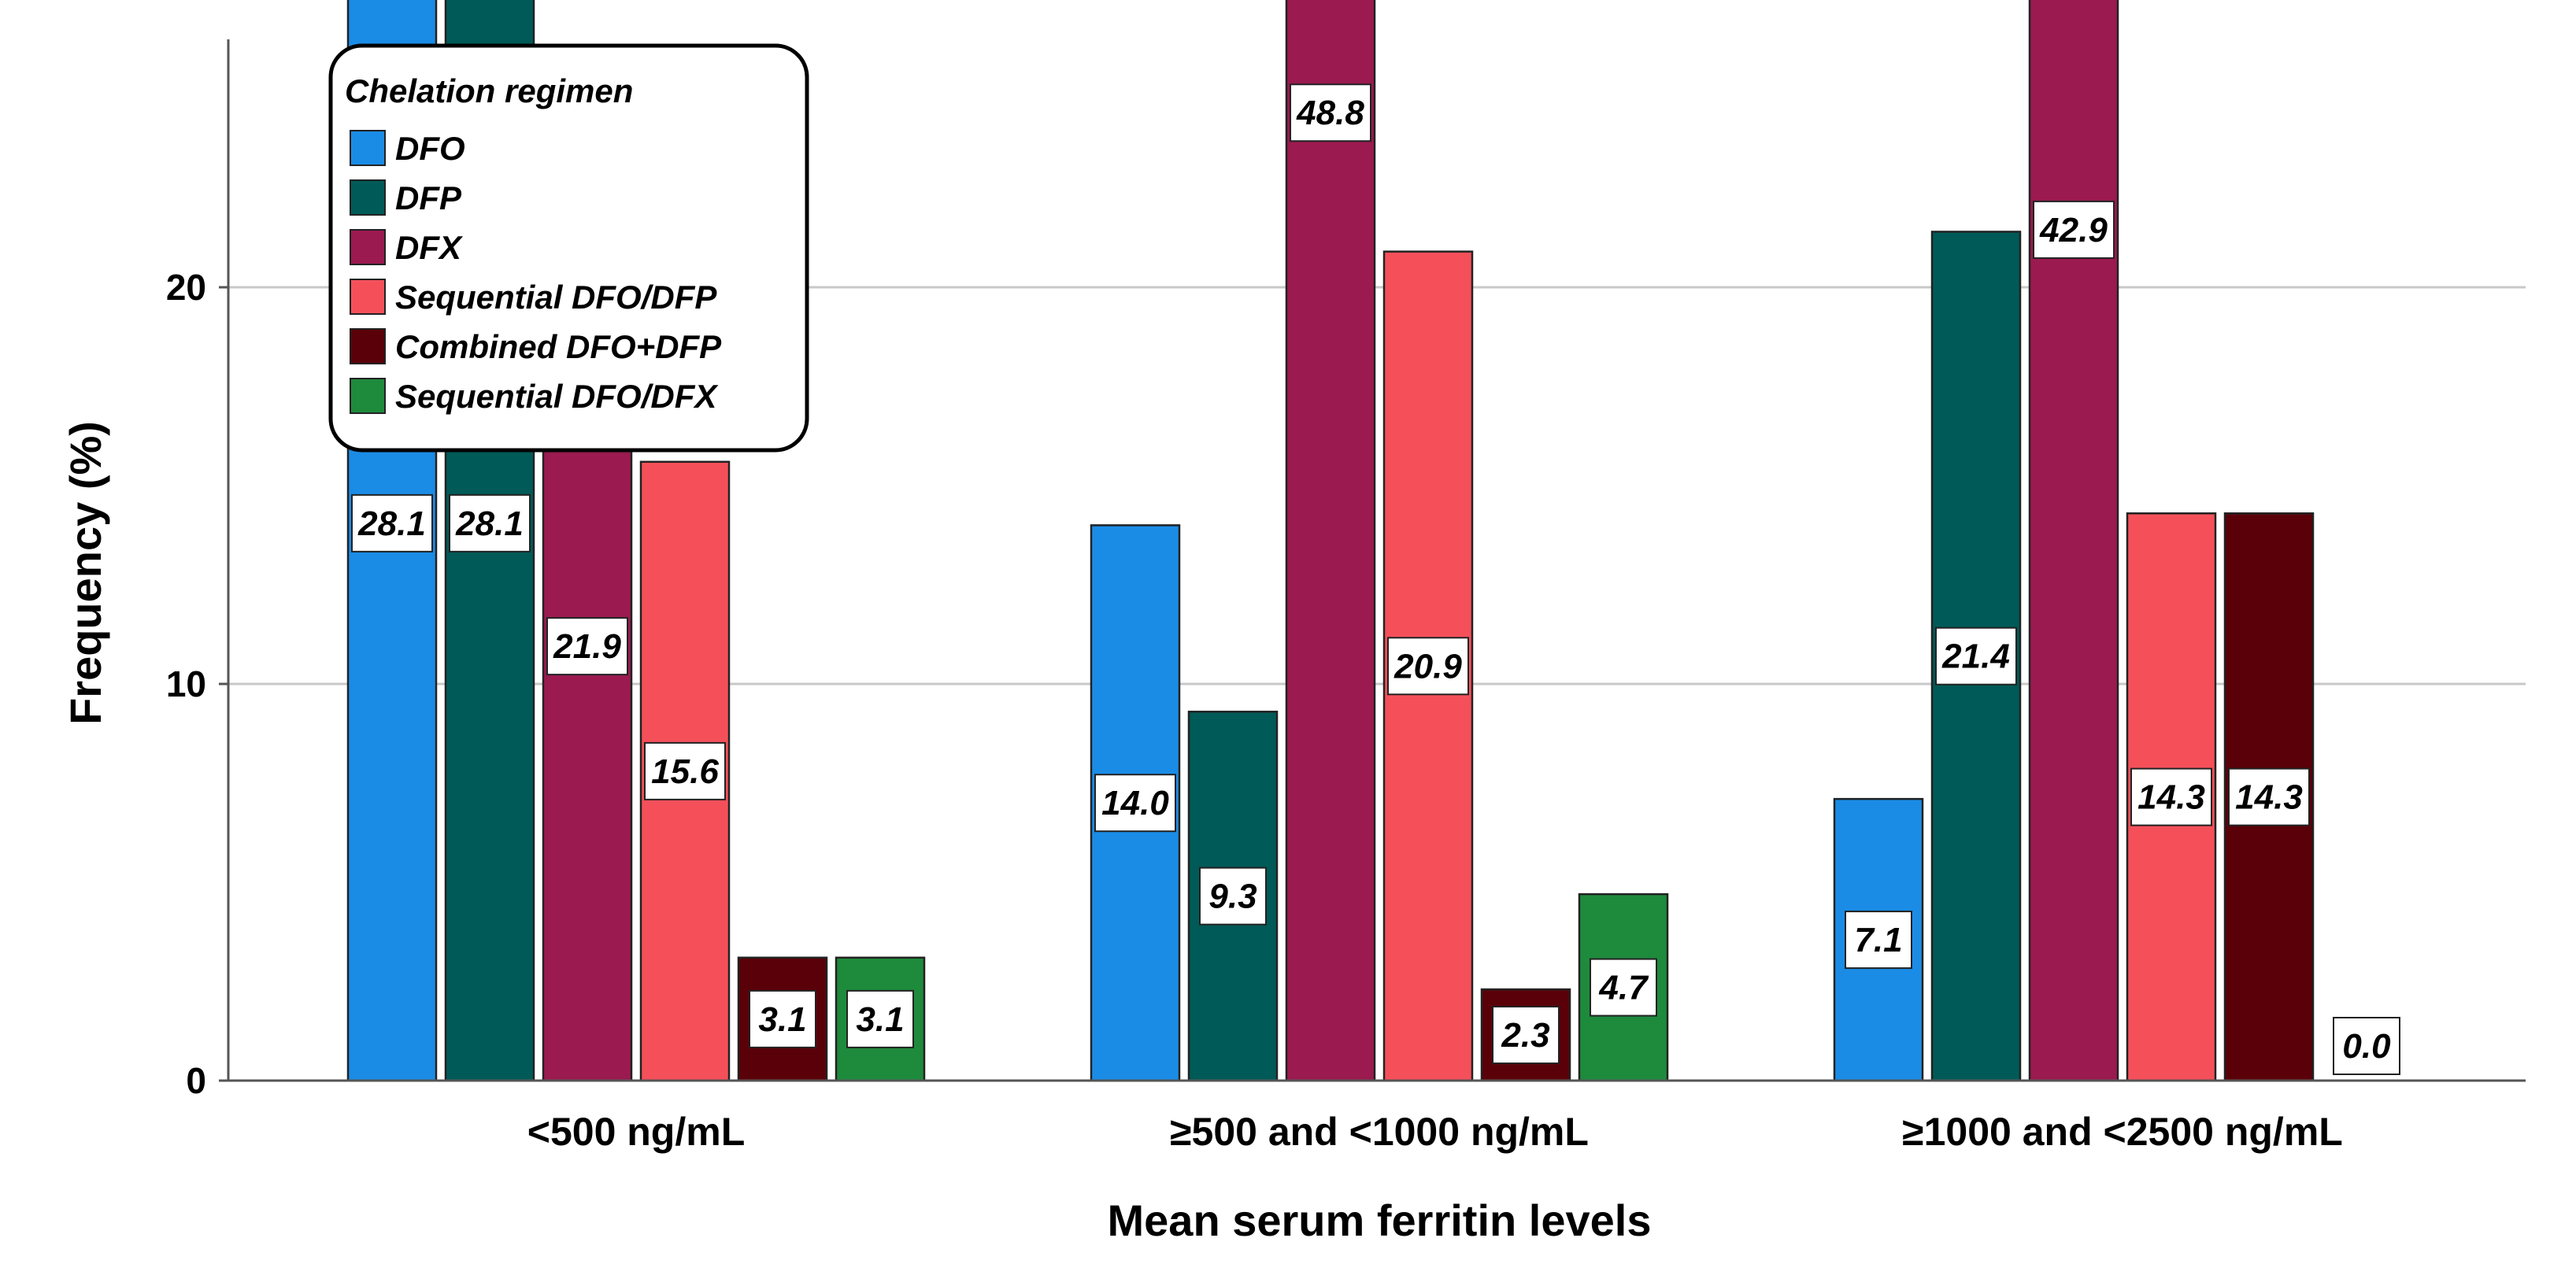 The width and height of the screenshot is (2576, 1275). I want to click on data-label: 14.0, so click(1135, 803).